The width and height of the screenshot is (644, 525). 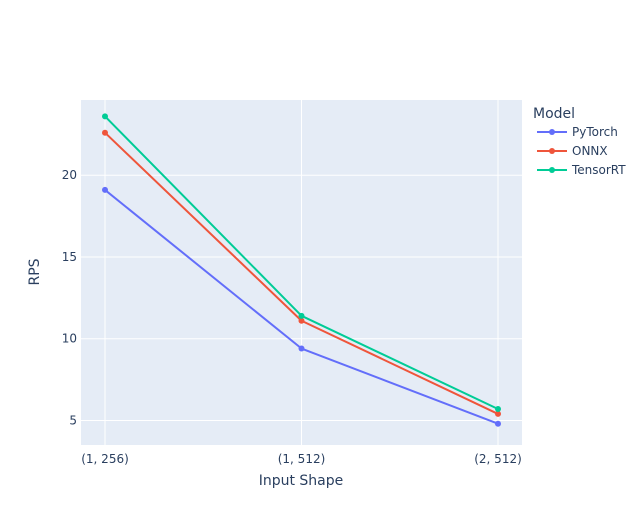 What do you see at coordinates (579, 141) in the screenshot?
I see `legend: Model PyTorch ONNX TensorRT` at bounding box center [579, 141].